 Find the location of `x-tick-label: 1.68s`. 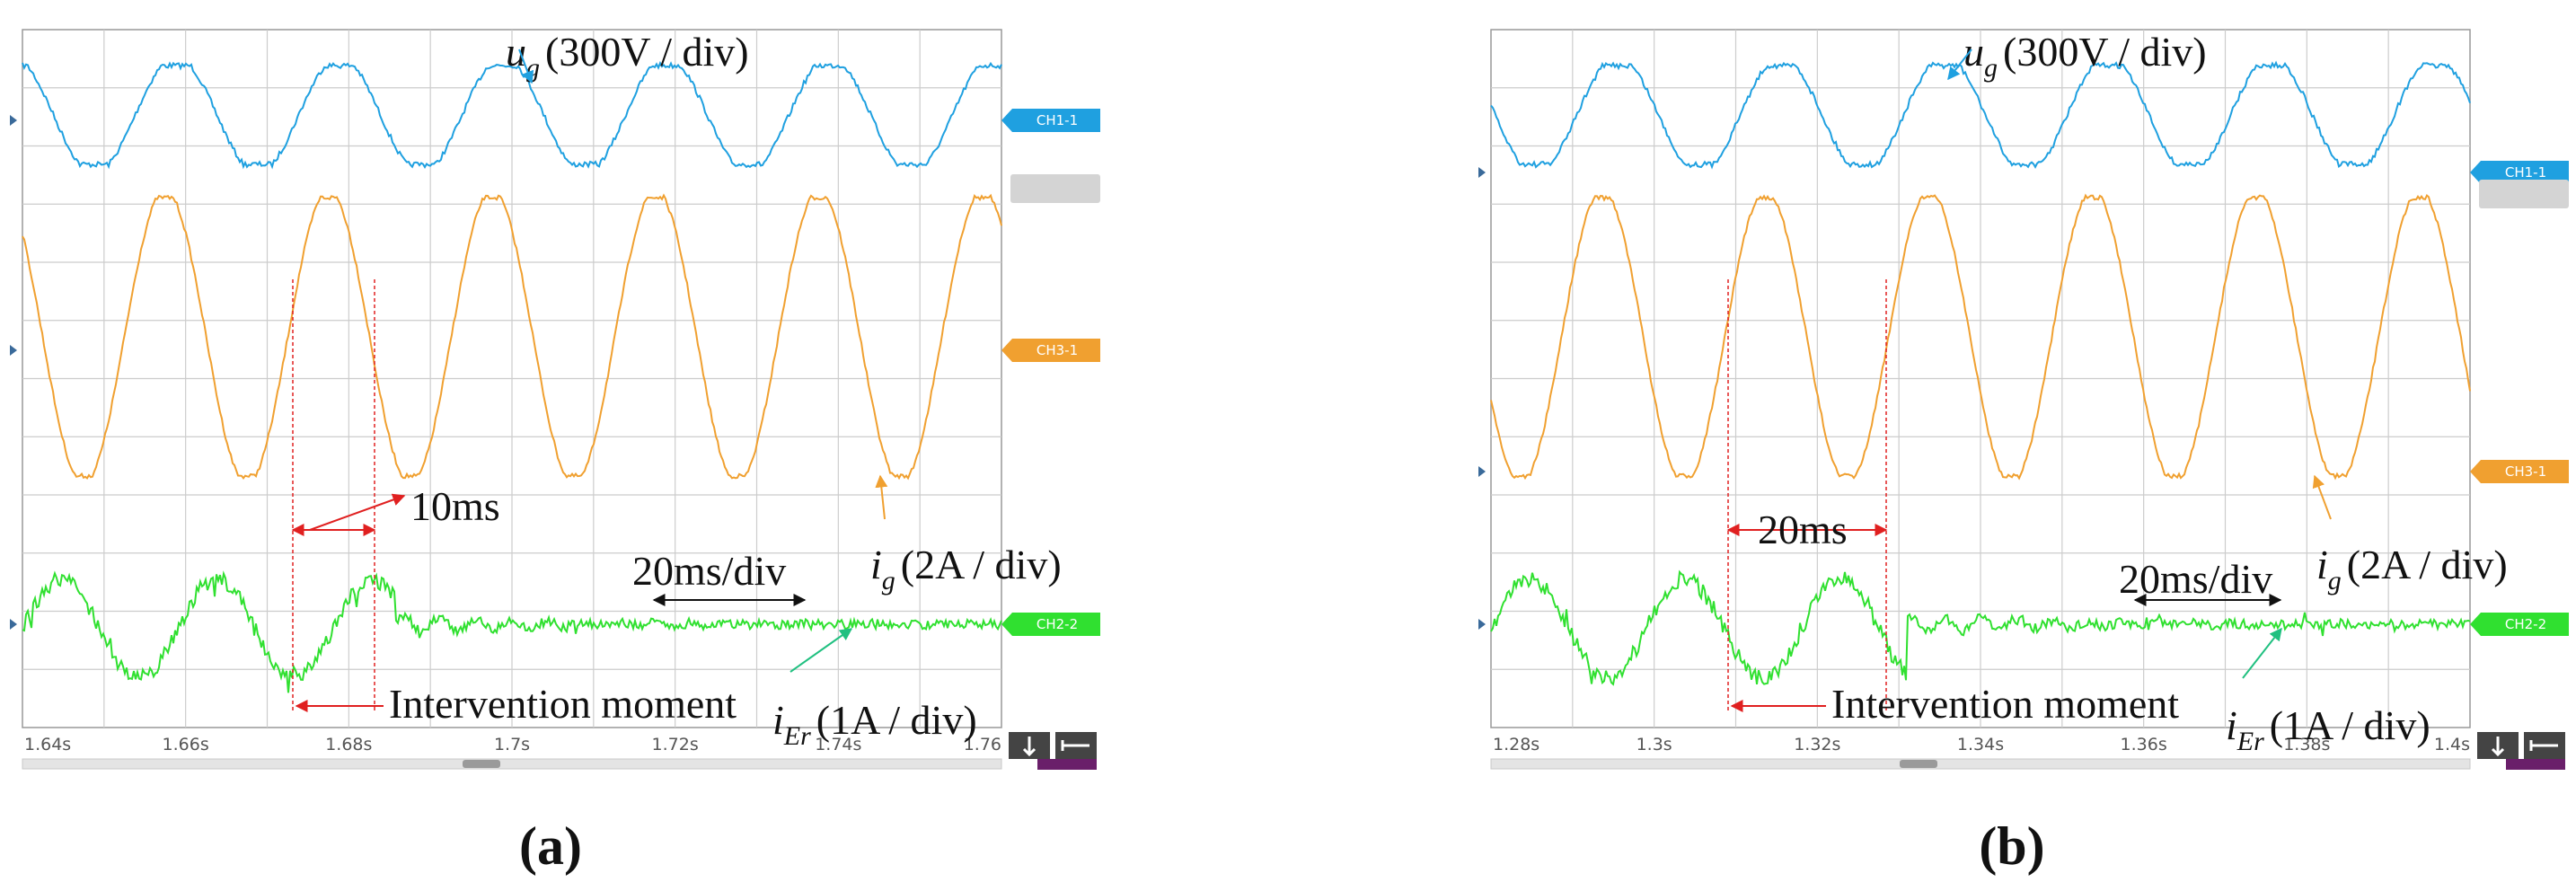

x-tick-label: 1.68s is located at coordinates (348, 744).